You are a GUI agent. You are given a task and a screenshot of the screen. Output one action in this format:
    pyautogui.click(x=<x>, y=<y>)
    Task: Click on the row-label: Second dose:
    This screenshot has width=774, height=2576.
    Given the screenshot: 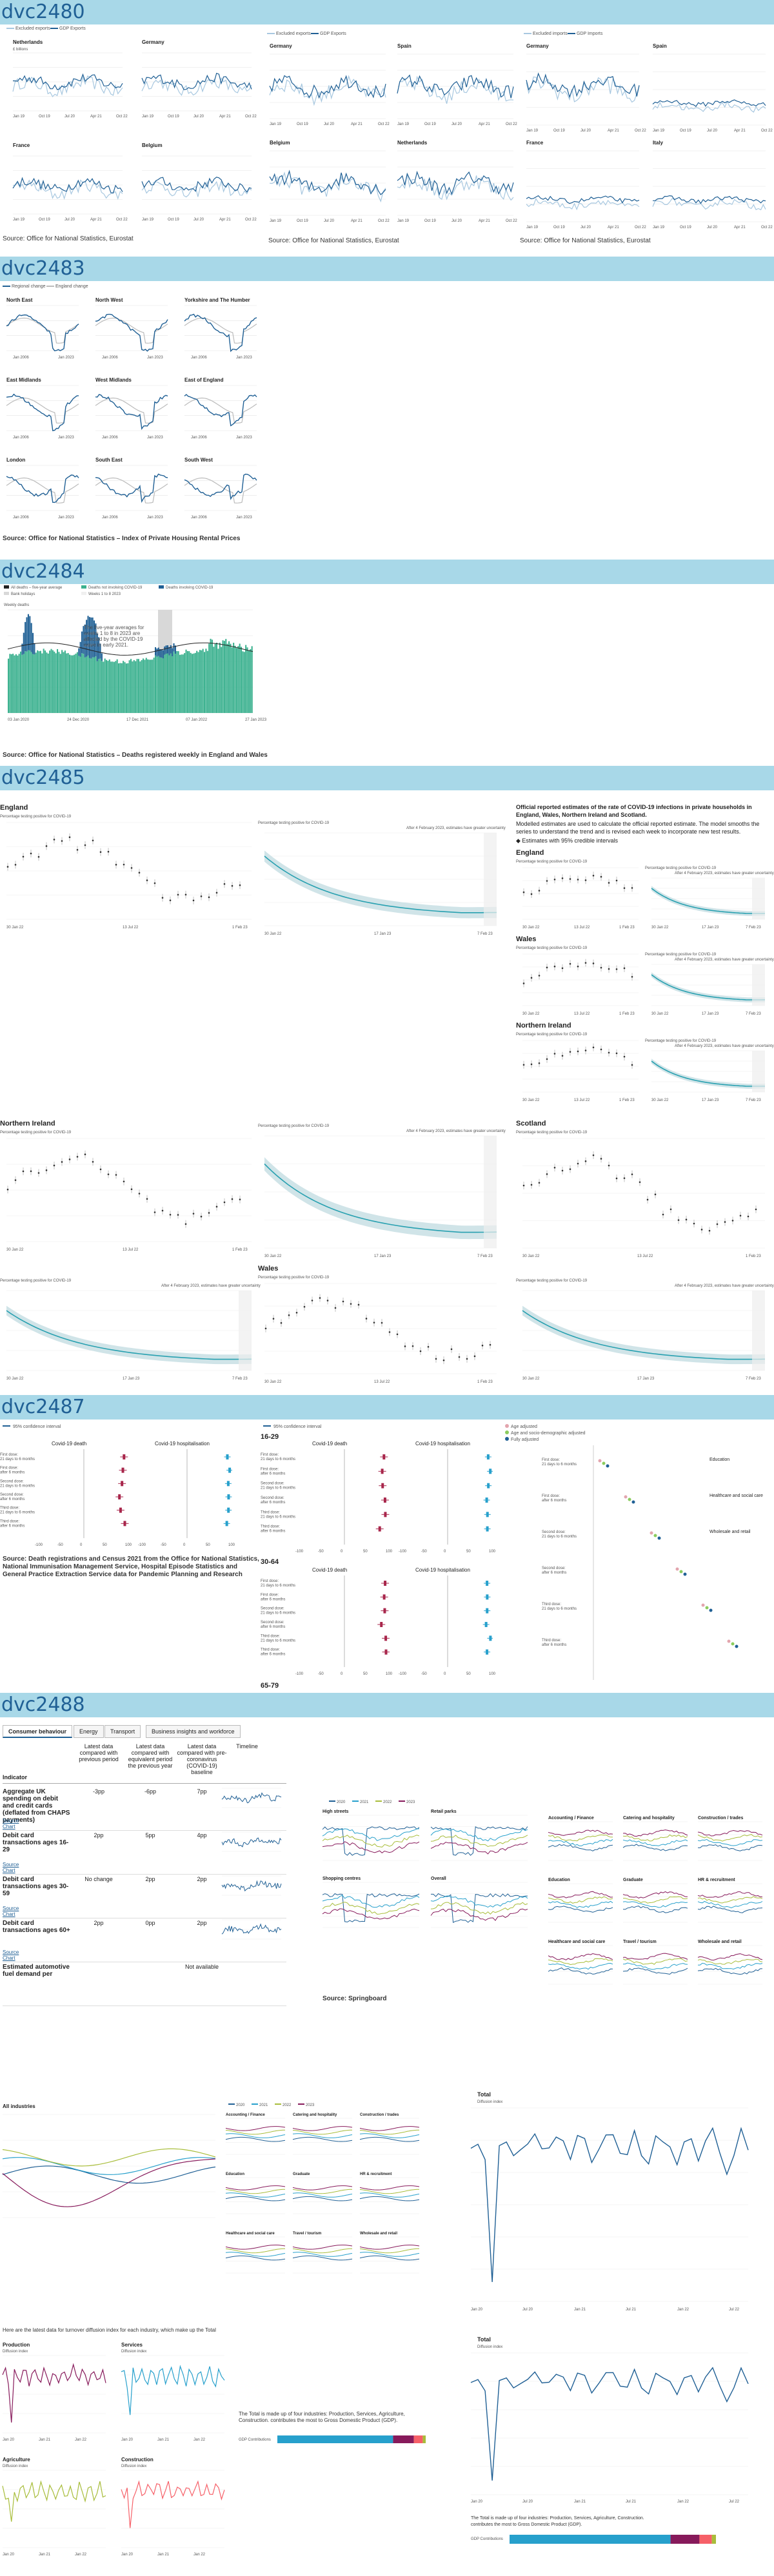 What is the action you would take?
    pyautogui.click(x=272, y=1623)
    